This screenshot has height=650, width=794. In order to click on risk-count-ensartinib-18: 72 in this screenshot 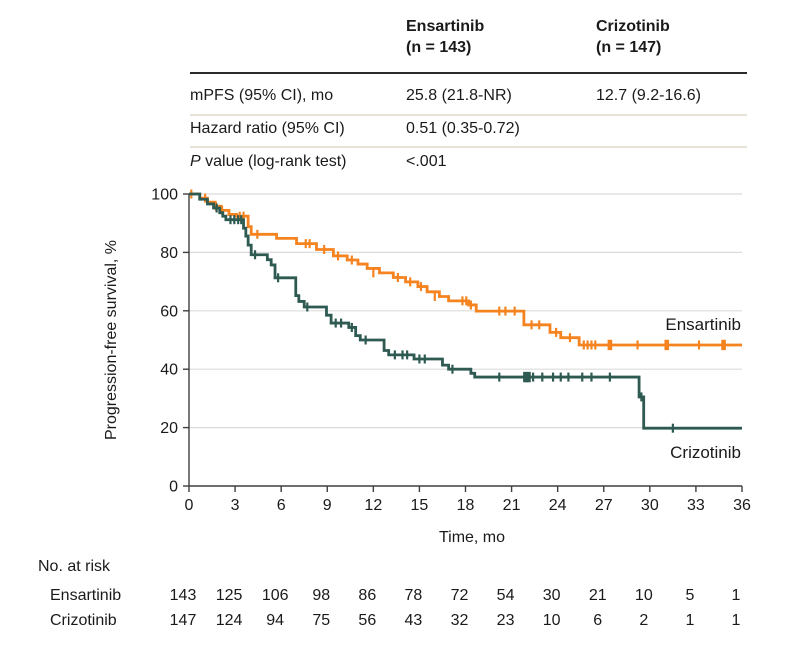, I will do `click(460, 595)`.